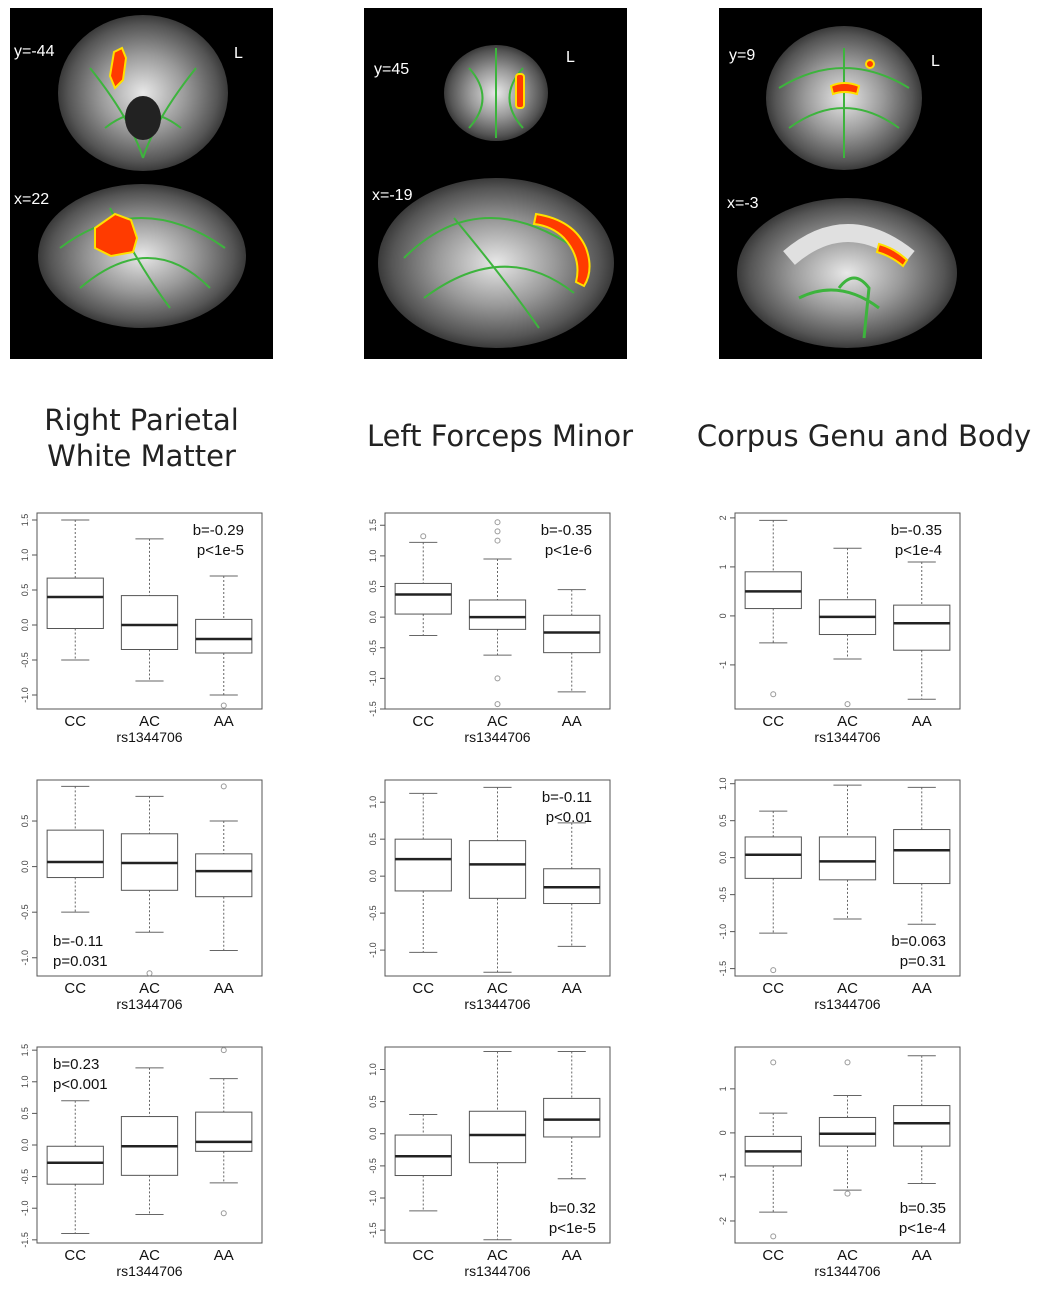 This screenshot has height=1293, width=1047. Describe the element at coordinates (31, 199) in the screenshot. I see `coord-label-sagittal: x=22` at that location.